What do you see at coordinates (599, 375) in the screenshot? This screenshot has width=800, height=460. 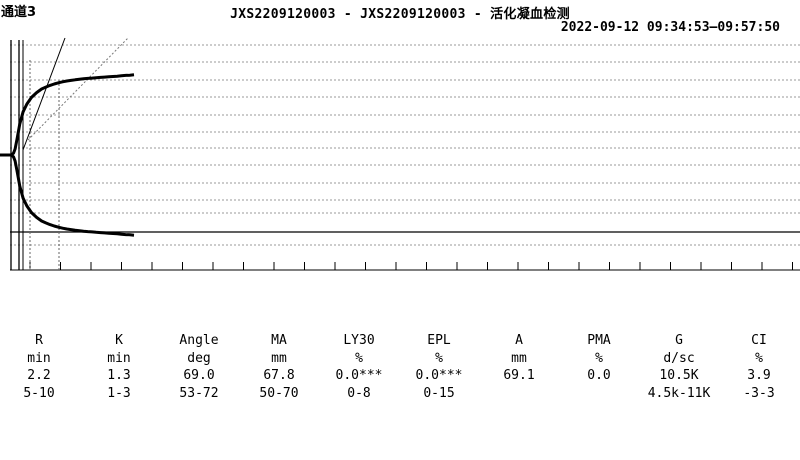 I see `param-value: 0.0` at bounding box center [599, 375].